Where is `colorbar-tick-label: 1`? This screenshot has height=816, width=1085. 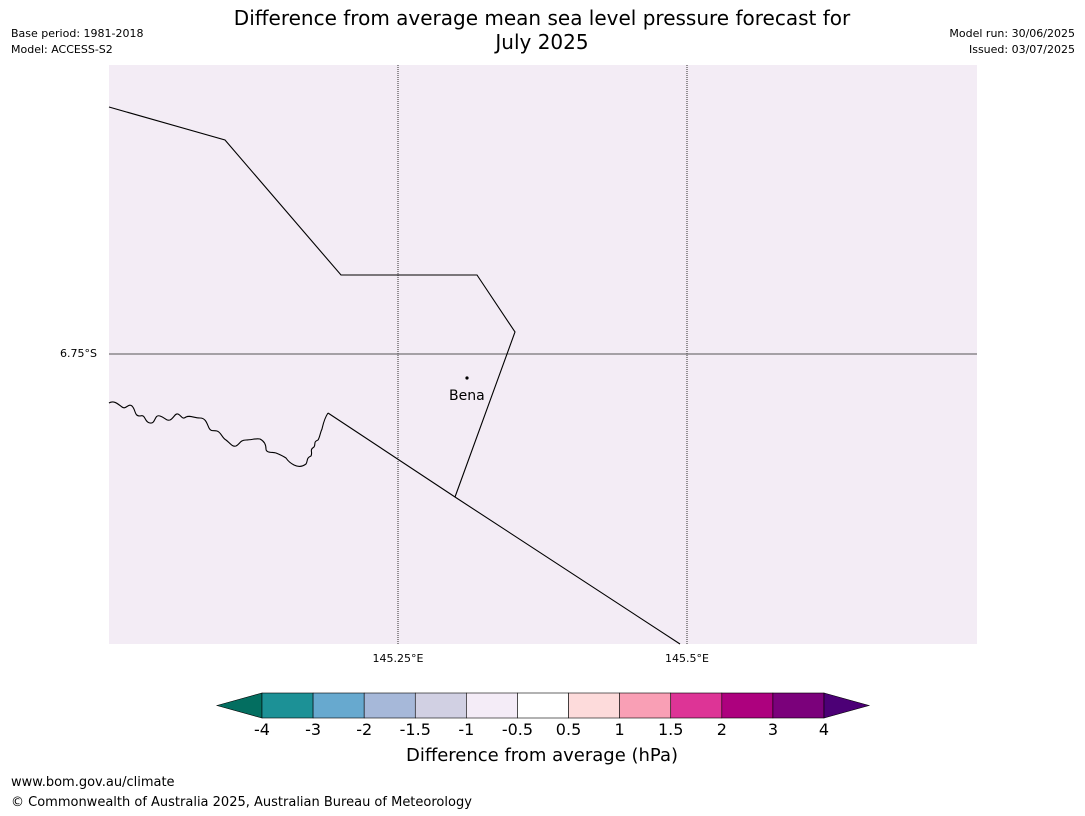 colorbar-tick-label: 1 is located at coordinates (619, 729).